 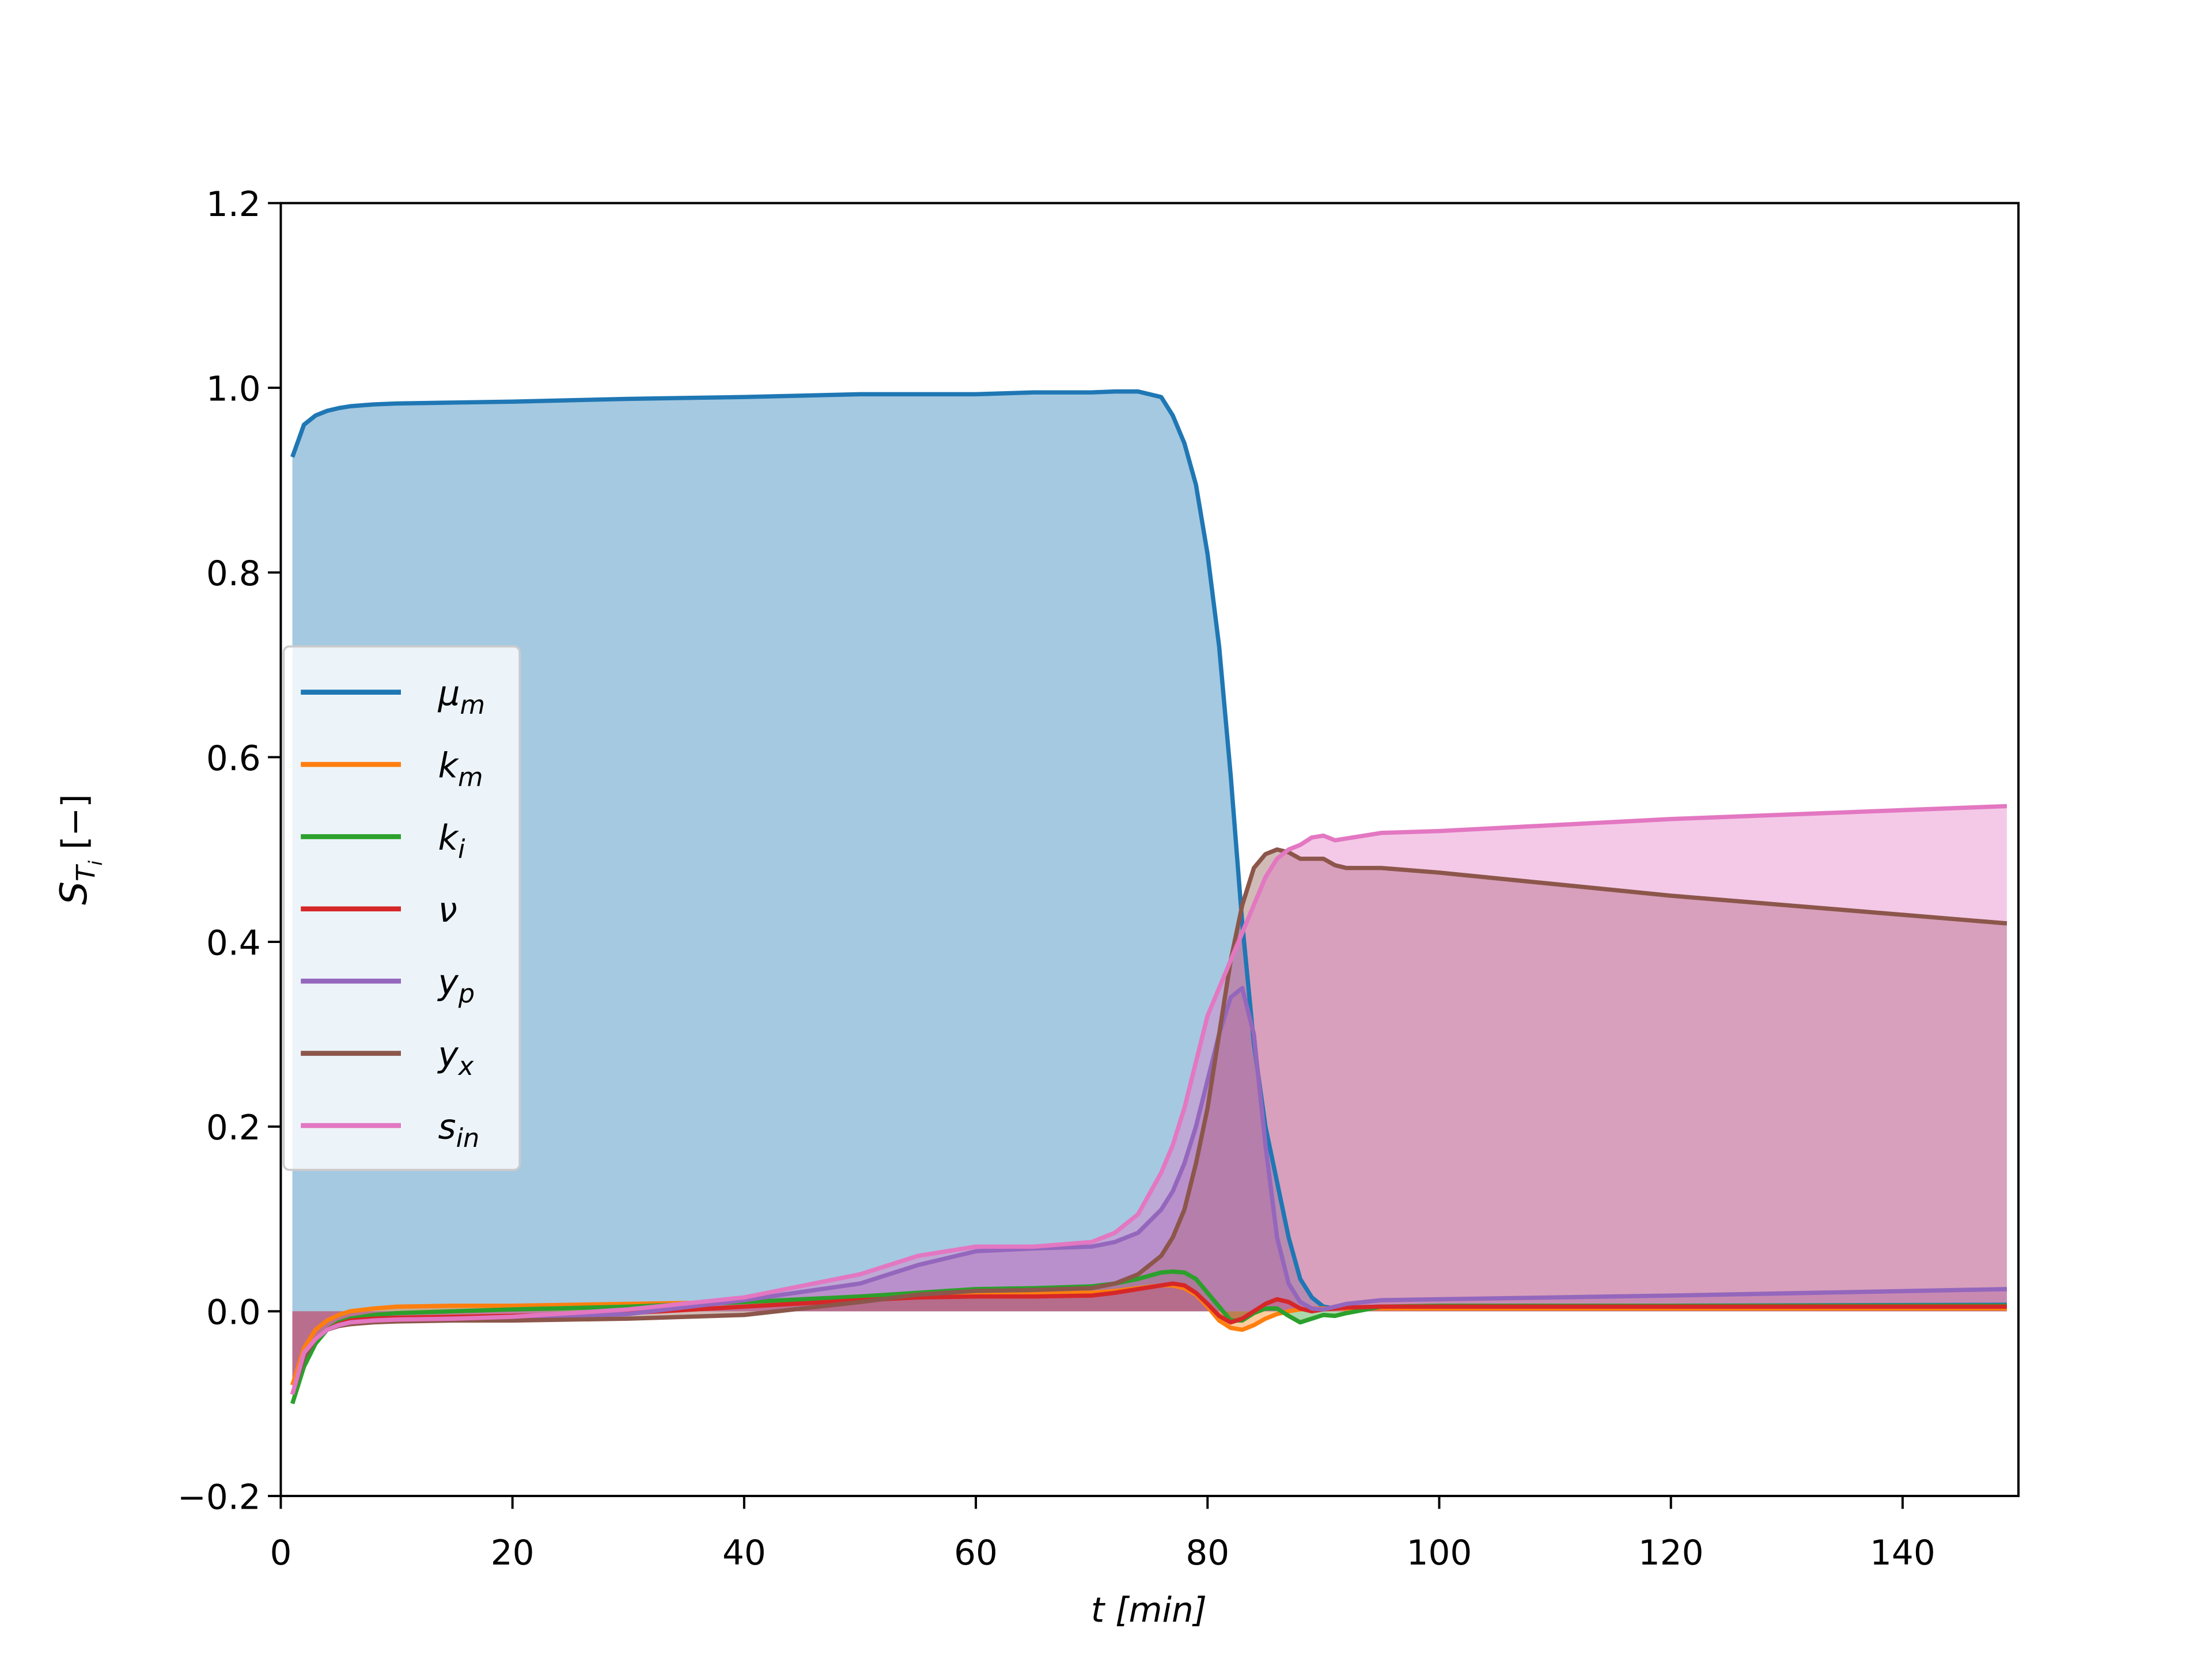 What do you see at coordinates (447, 910) in the screenshot?
I see `legend-label: ν` at bounding box center [447, 910].